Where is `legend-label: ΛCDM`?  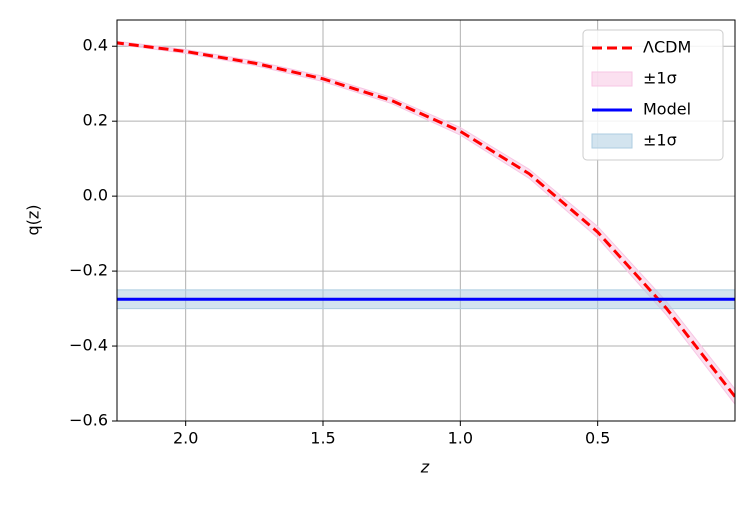 legend-label: ΛCDM is located at coordinates (667, 47).